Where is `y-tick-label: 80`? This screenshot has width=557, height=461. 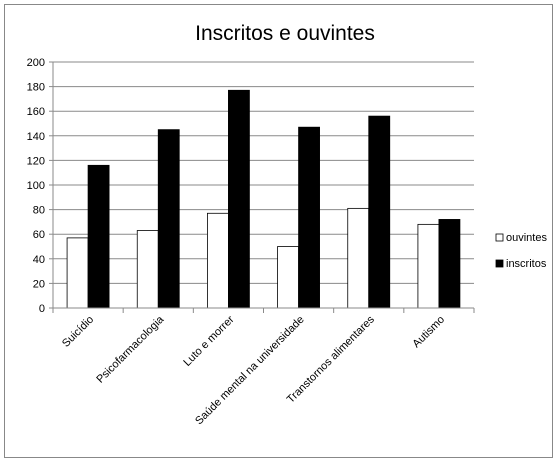 y-tick-label: 80 is located at coordinates (39, 211).